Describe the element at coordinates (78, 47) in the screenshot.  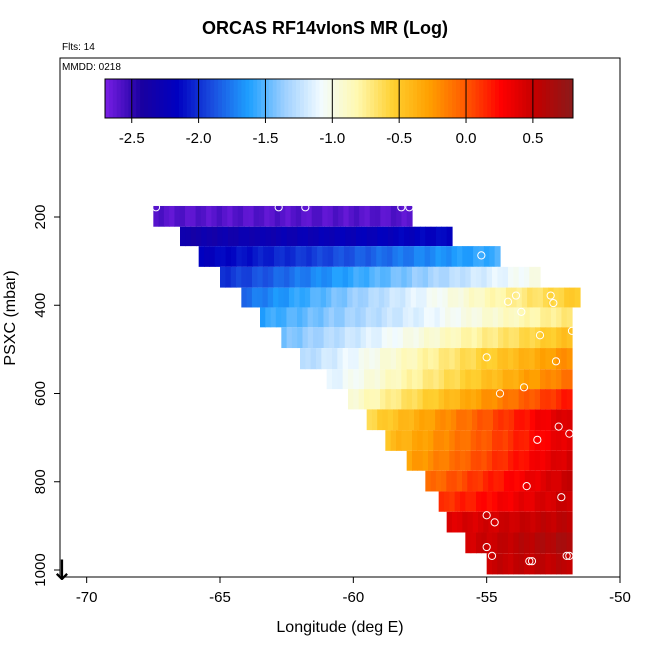
I see `flights-note: Flts: 14` at that location.